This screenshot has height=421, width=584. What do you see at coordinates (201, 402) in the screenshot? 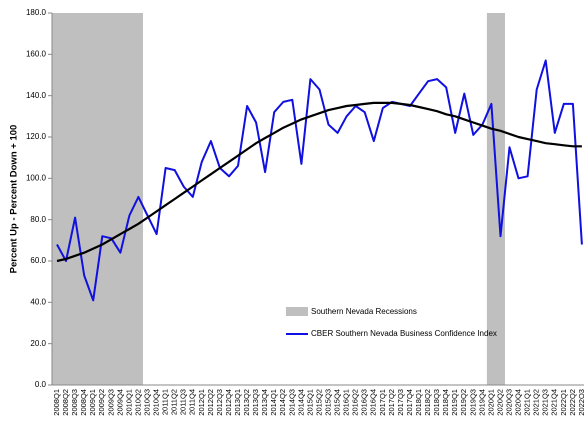
I see `x-tick-label: 2012Q1` at bounding box center [201, 402].